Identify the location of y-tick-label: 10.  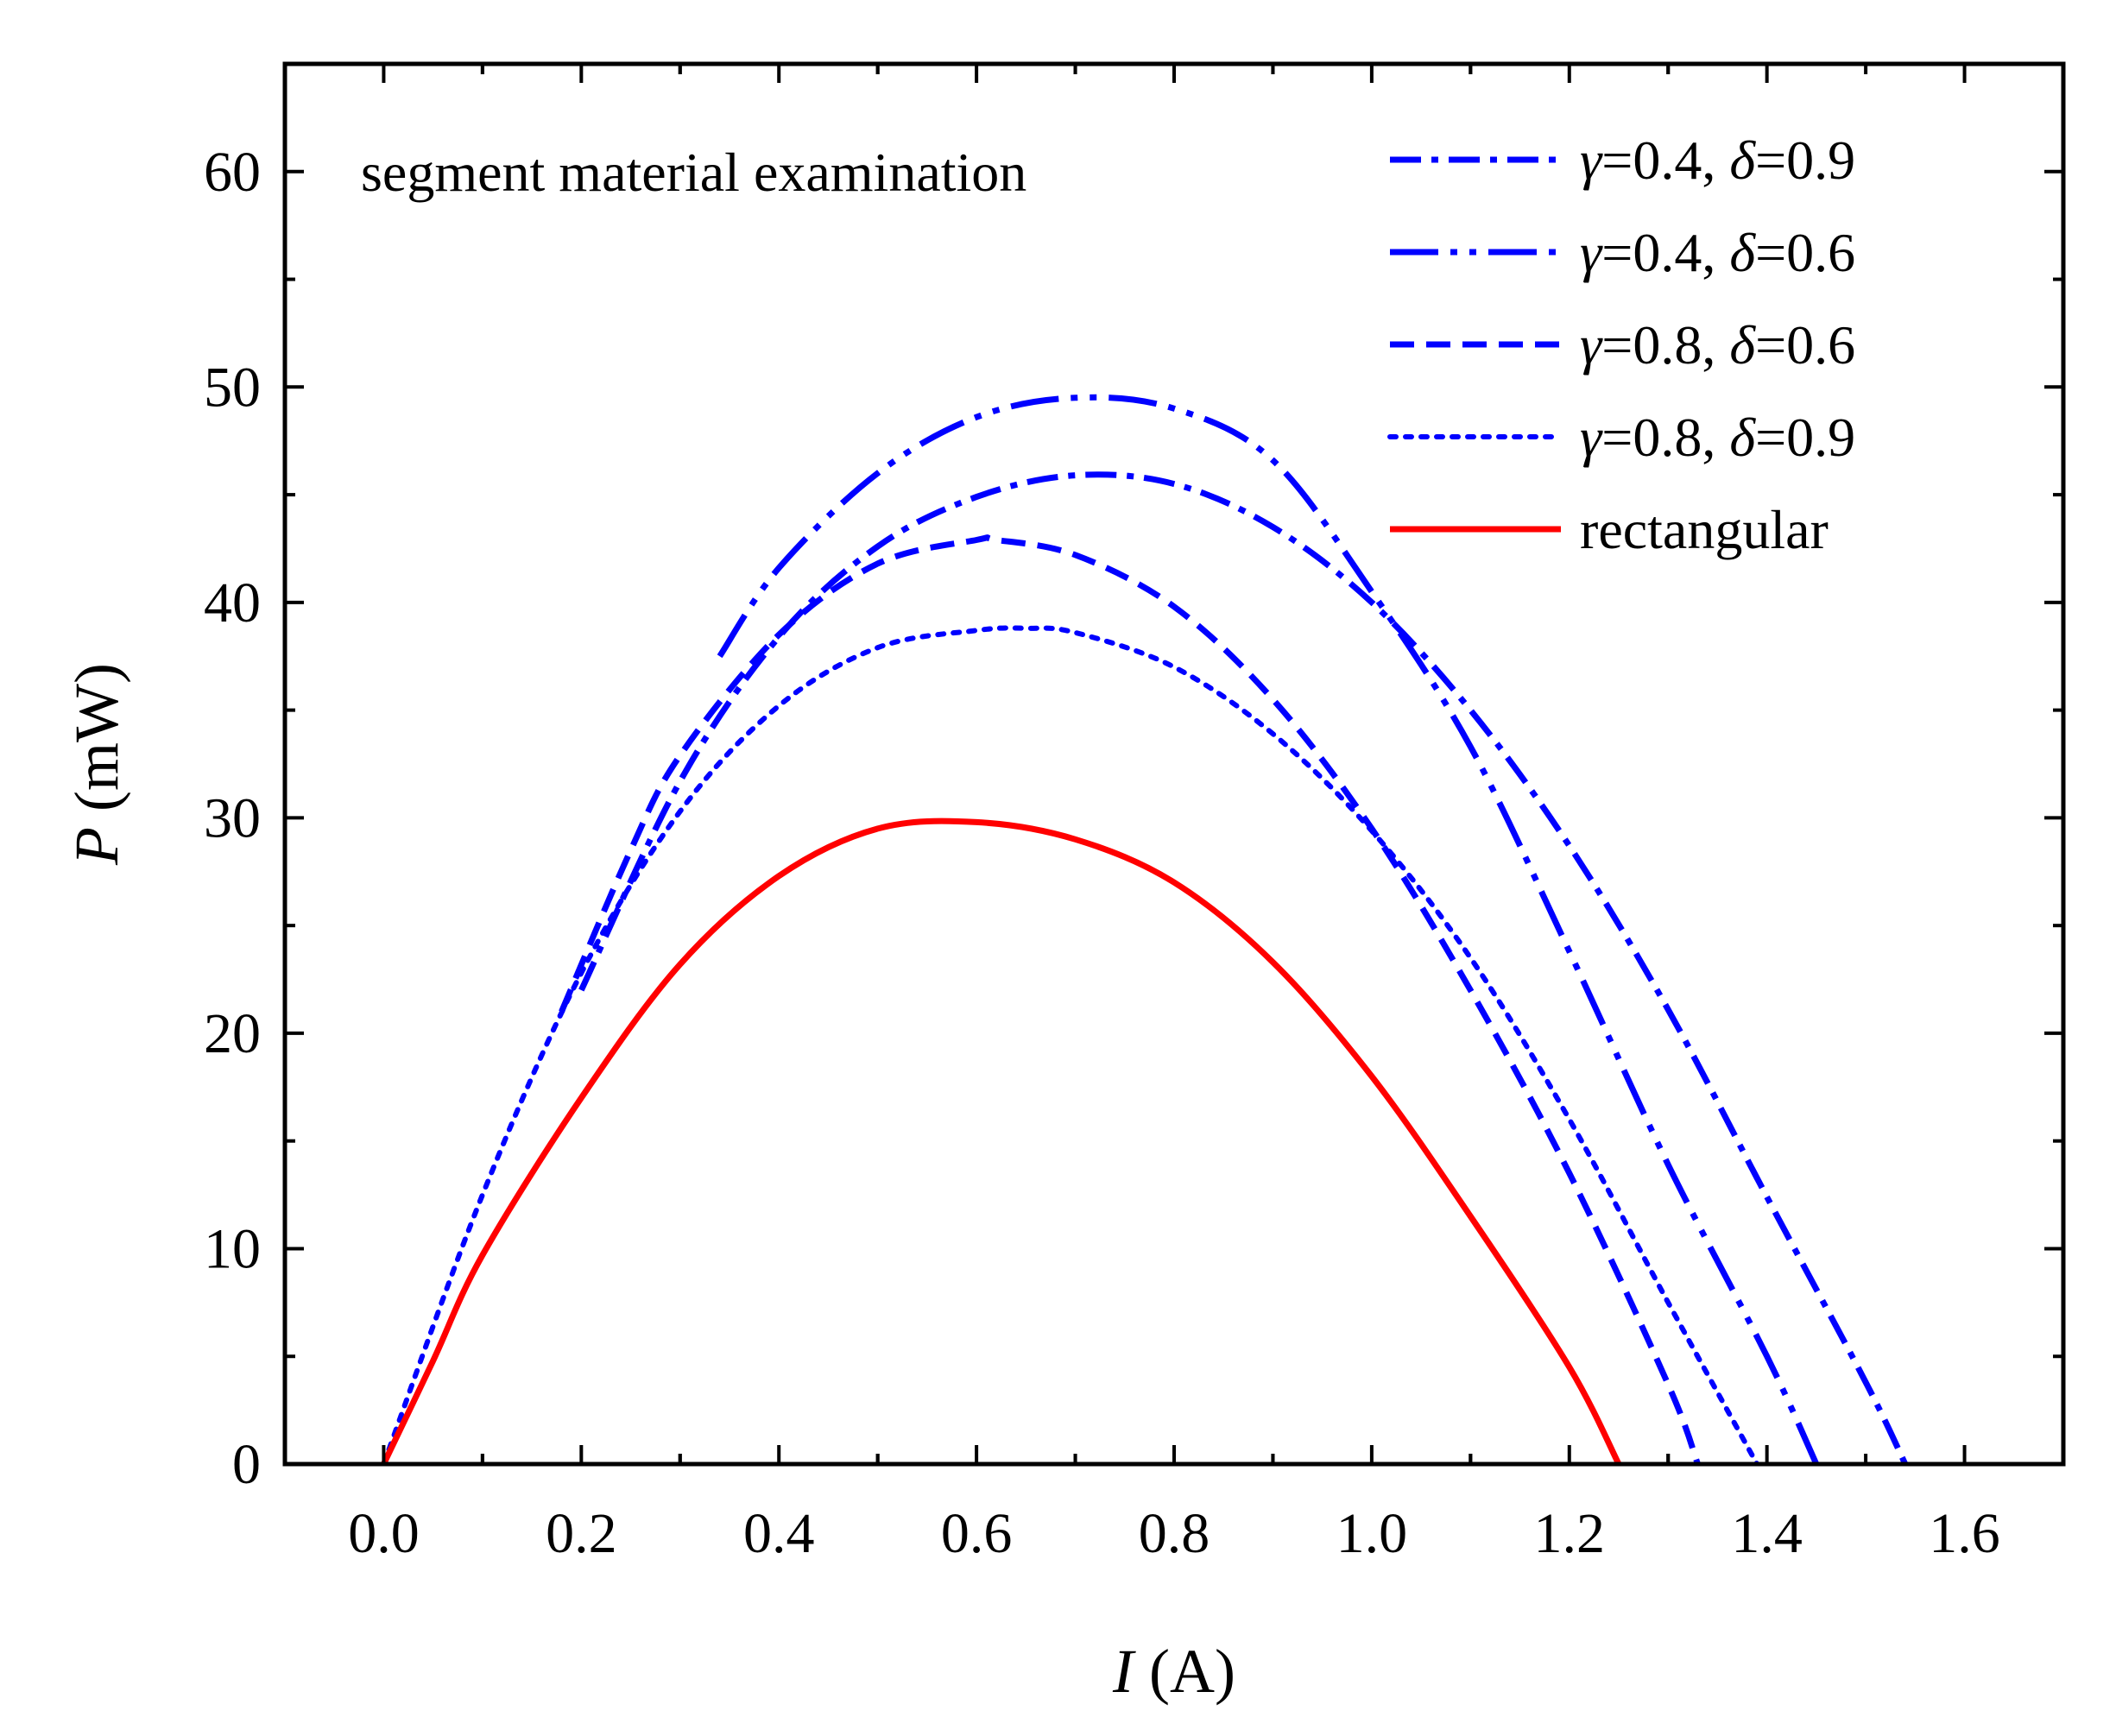
(232, 1248).